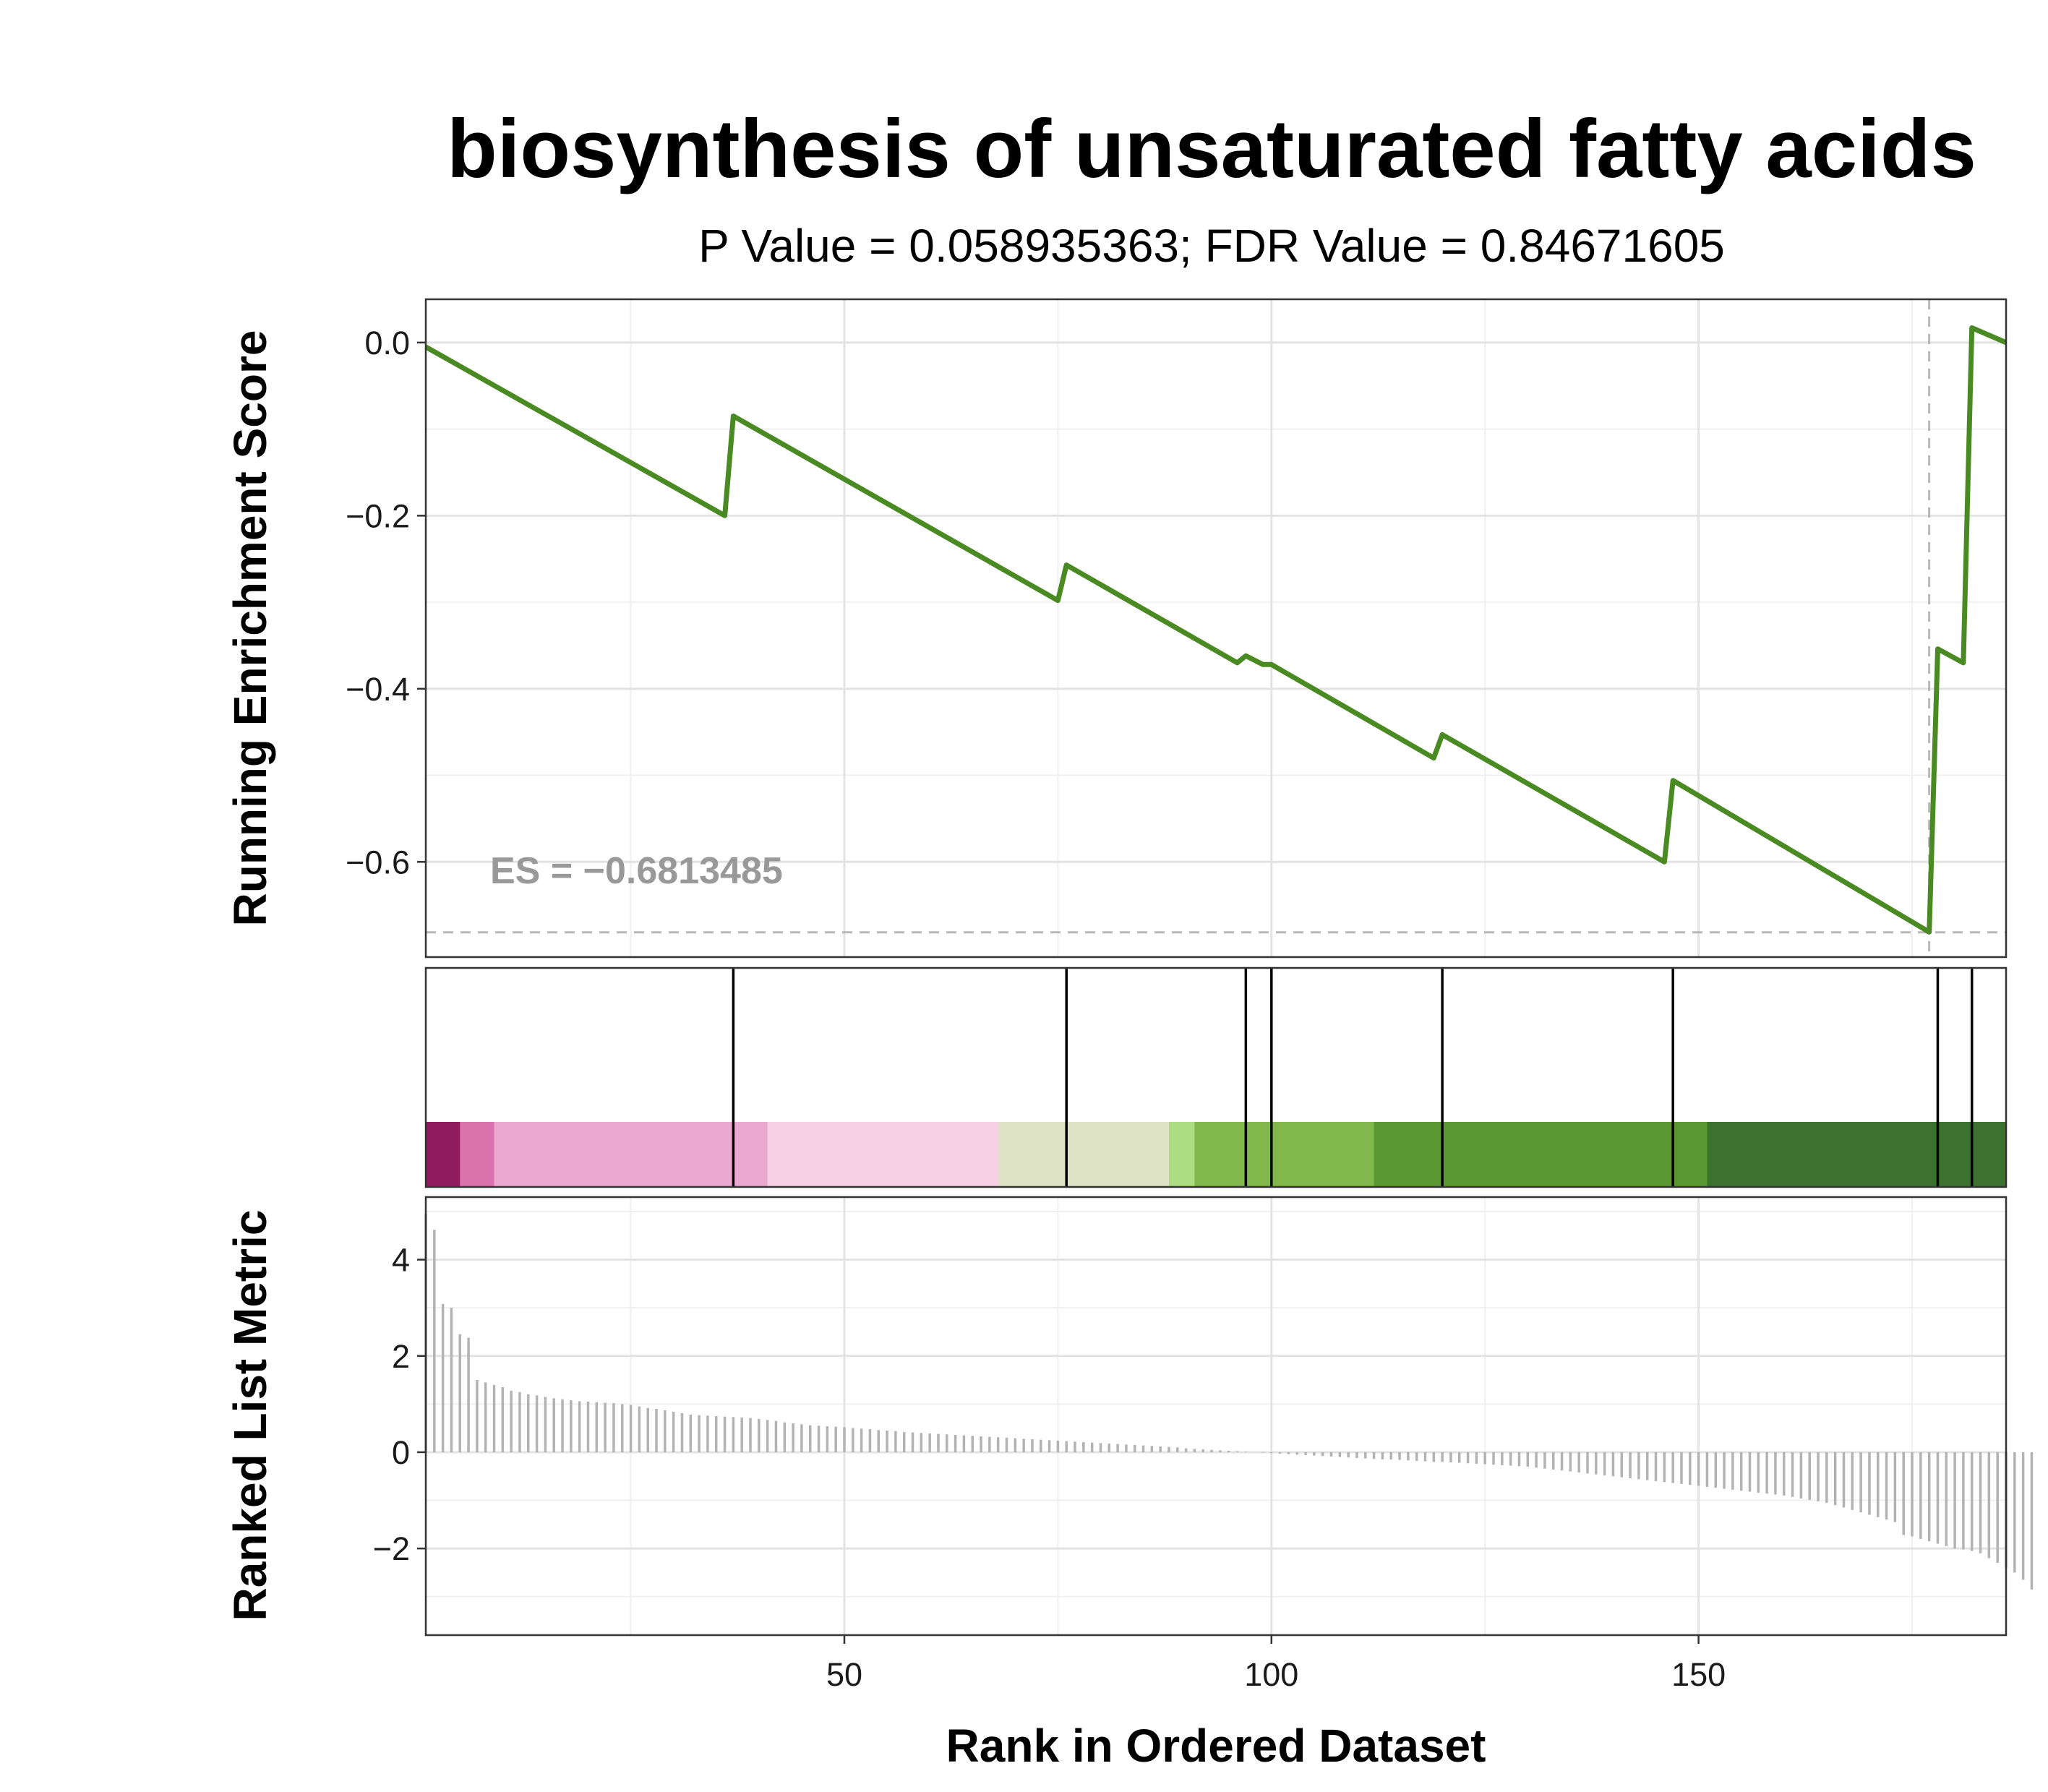  What do you see at coordinates (401, 1453) in the screenshot?
I see `metric-y-tick-label: 0` at bounding box center [401, 1453].